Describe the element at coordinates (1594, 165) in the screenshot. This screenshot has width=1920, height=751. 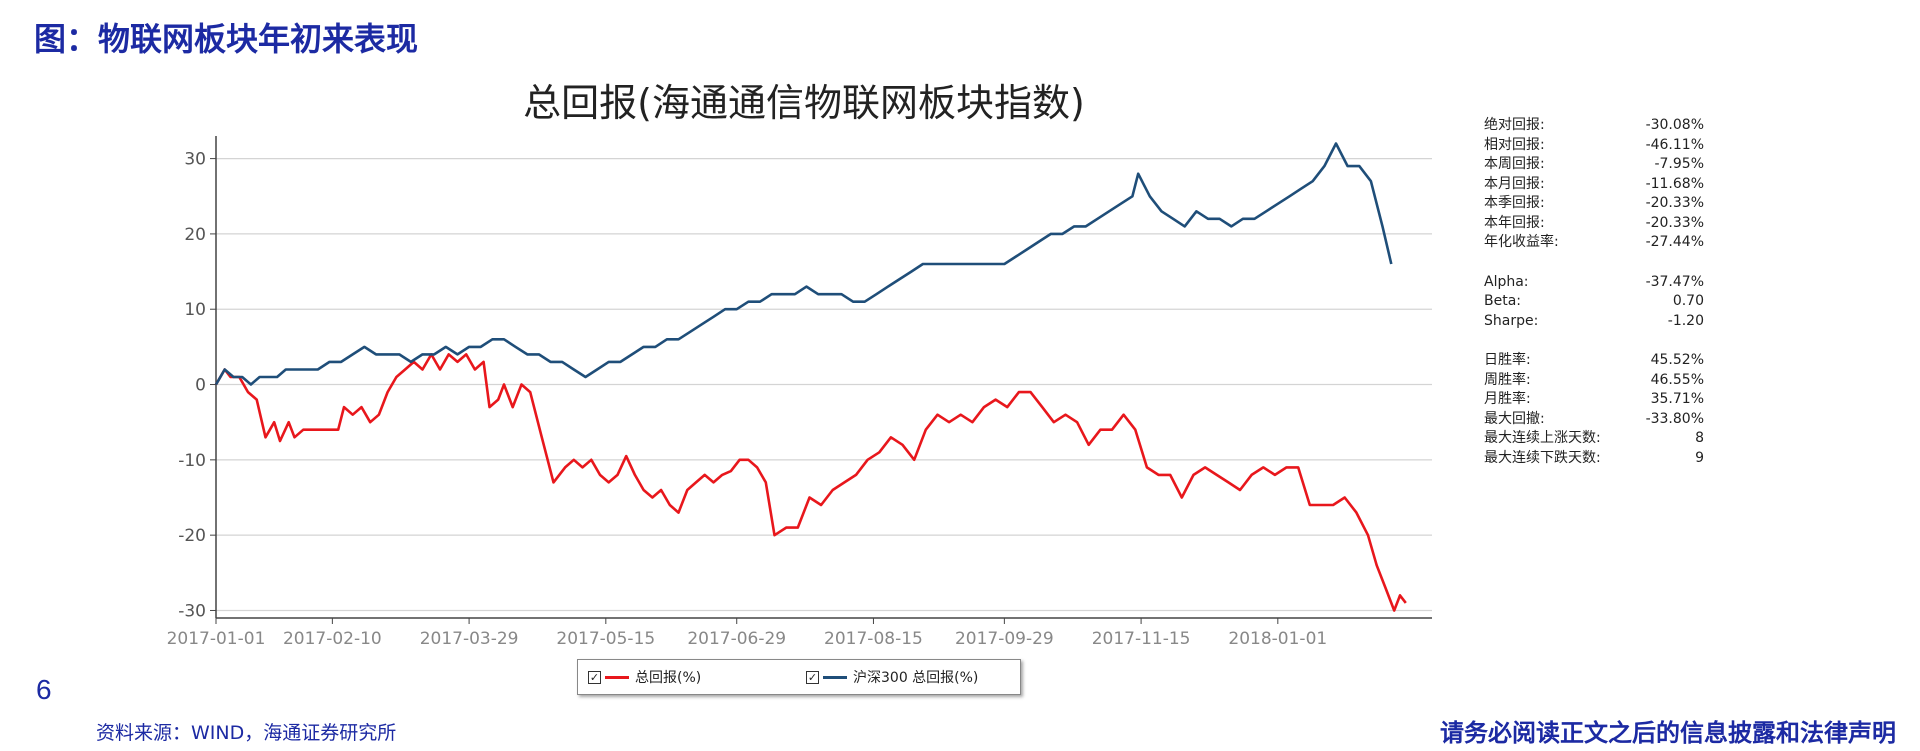
I see `stat-row: 本周回报: -7.95%` at that location.